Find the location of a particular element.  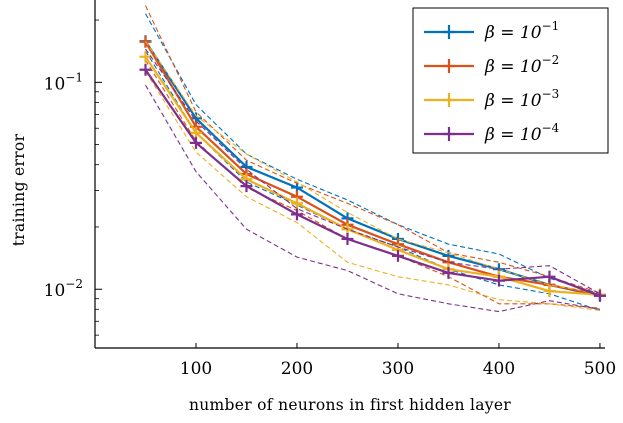

x-tick-label: 300 is located at coordinates (398, 369).